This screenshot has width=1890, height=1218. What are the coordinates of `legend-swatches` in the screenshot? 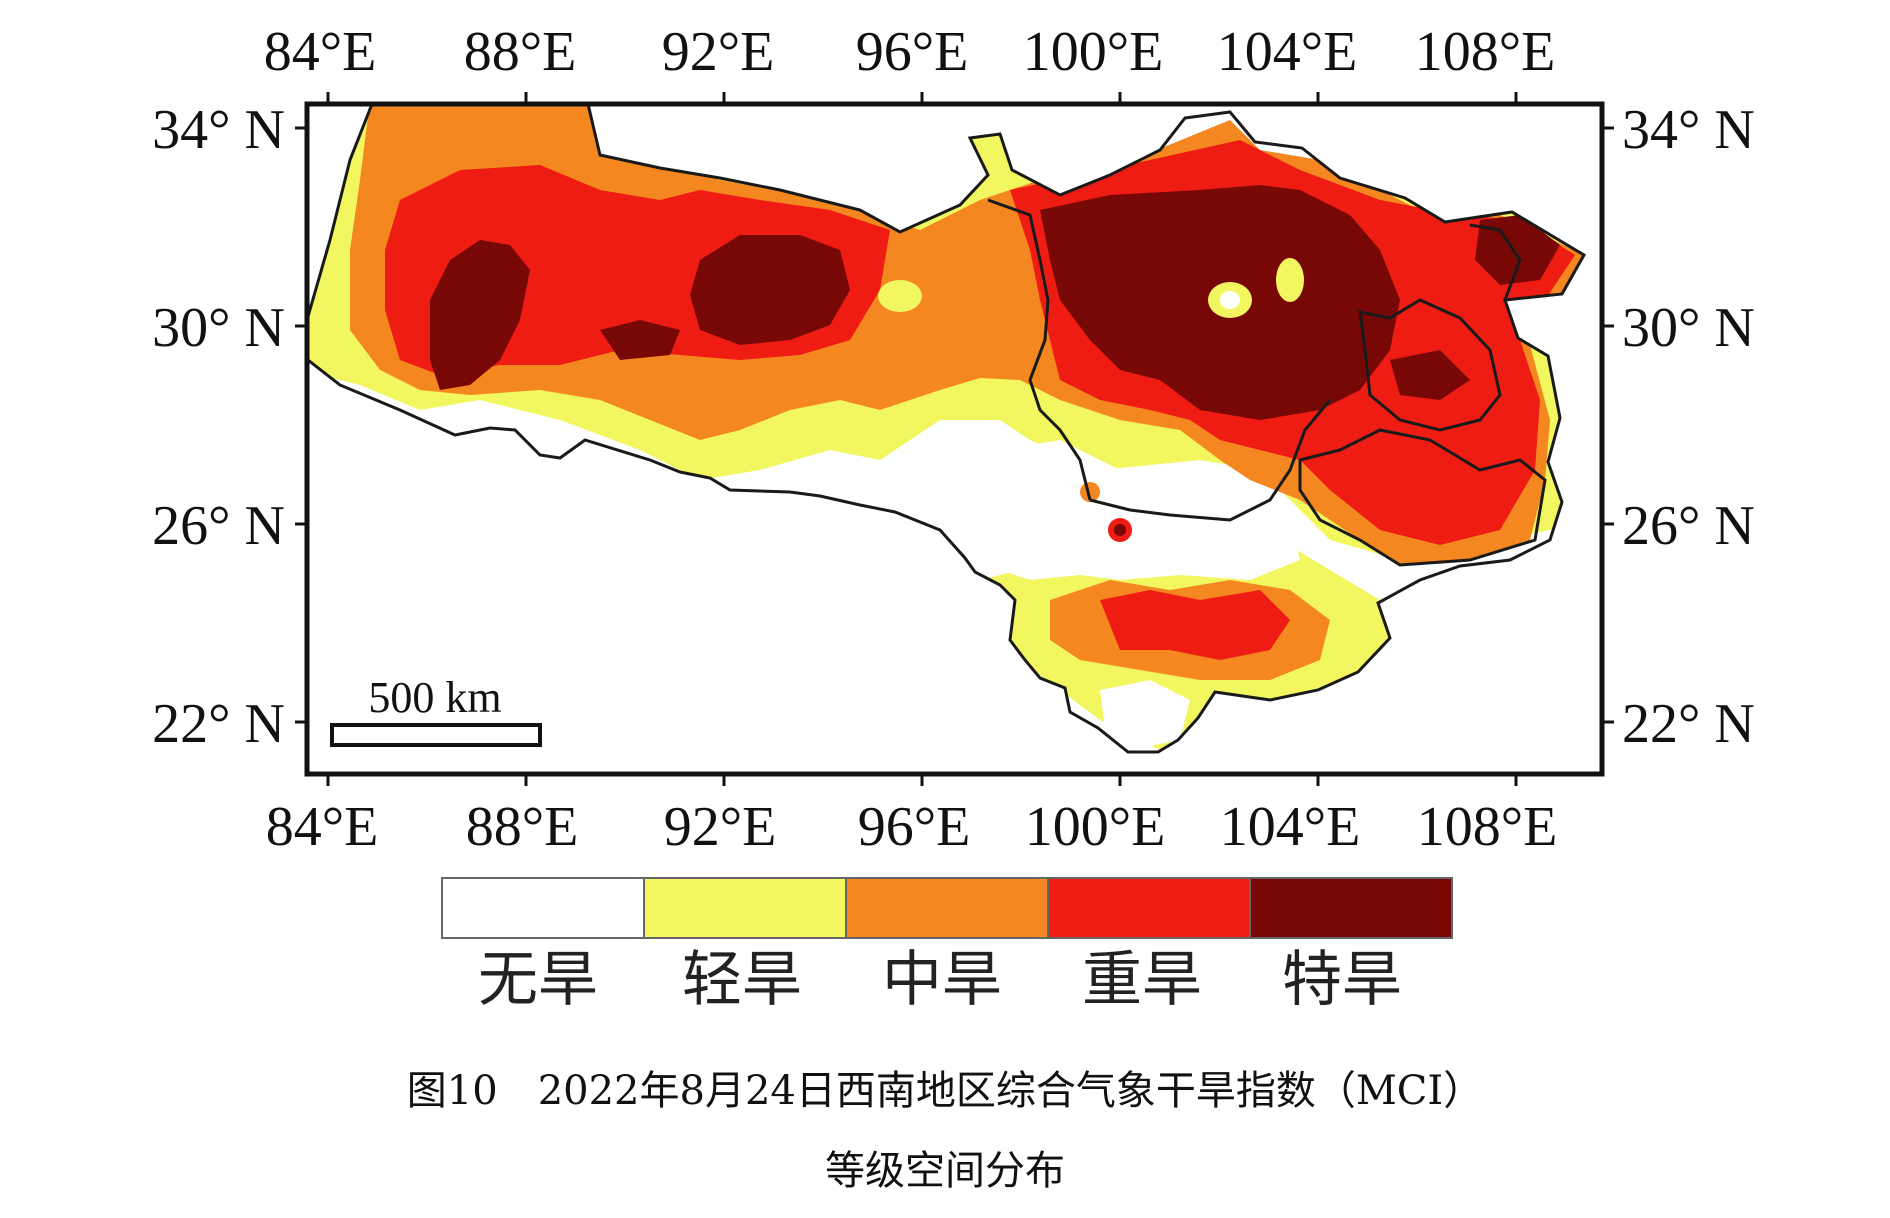 It's located at (947, 908).